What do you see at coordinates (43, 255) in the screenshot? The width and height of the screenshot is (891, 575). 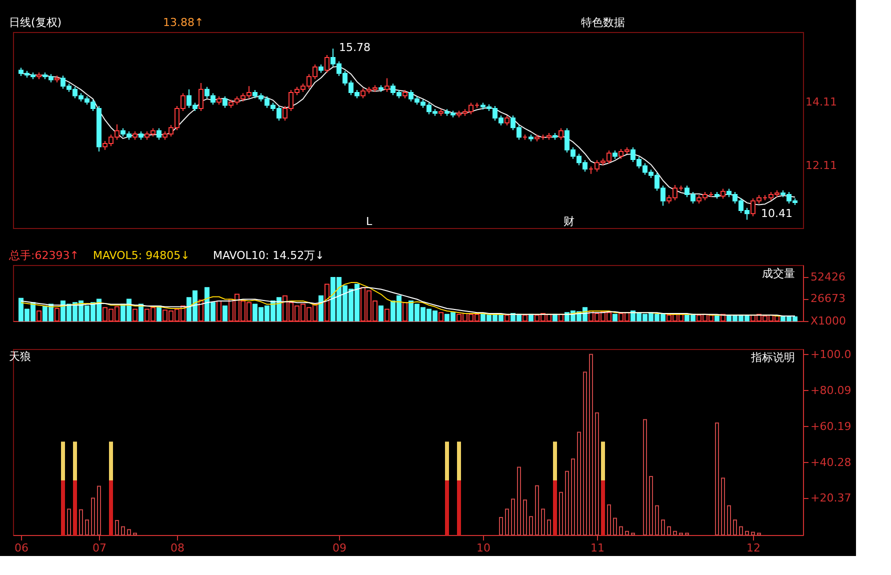 I see `chart-title: 总手:62393↑` at bounding box center [43, 255].